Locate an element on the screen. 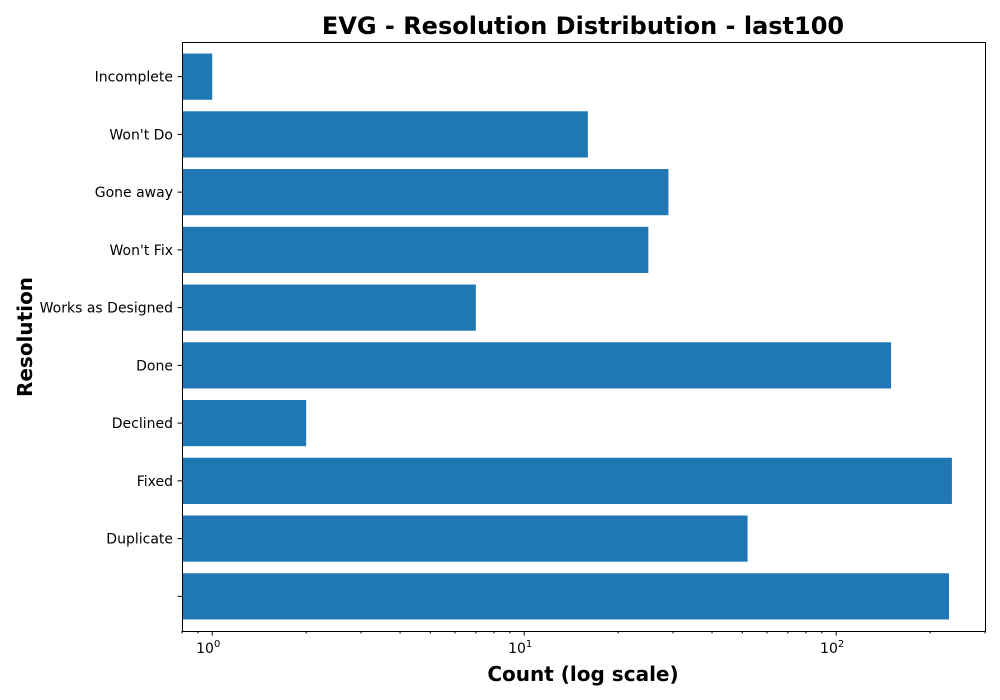 The width and height of the screenshot is (1000, 700). chart-title: EVG - Resolution Distribution - last100 is located at coordinates (583, 26).